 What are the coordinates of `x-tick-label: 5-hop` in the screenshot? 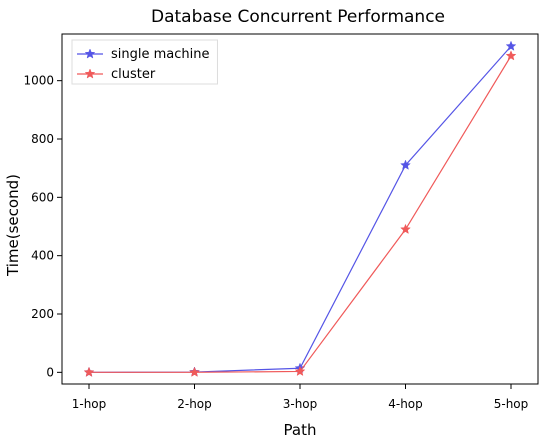 It's located at (511, 404).